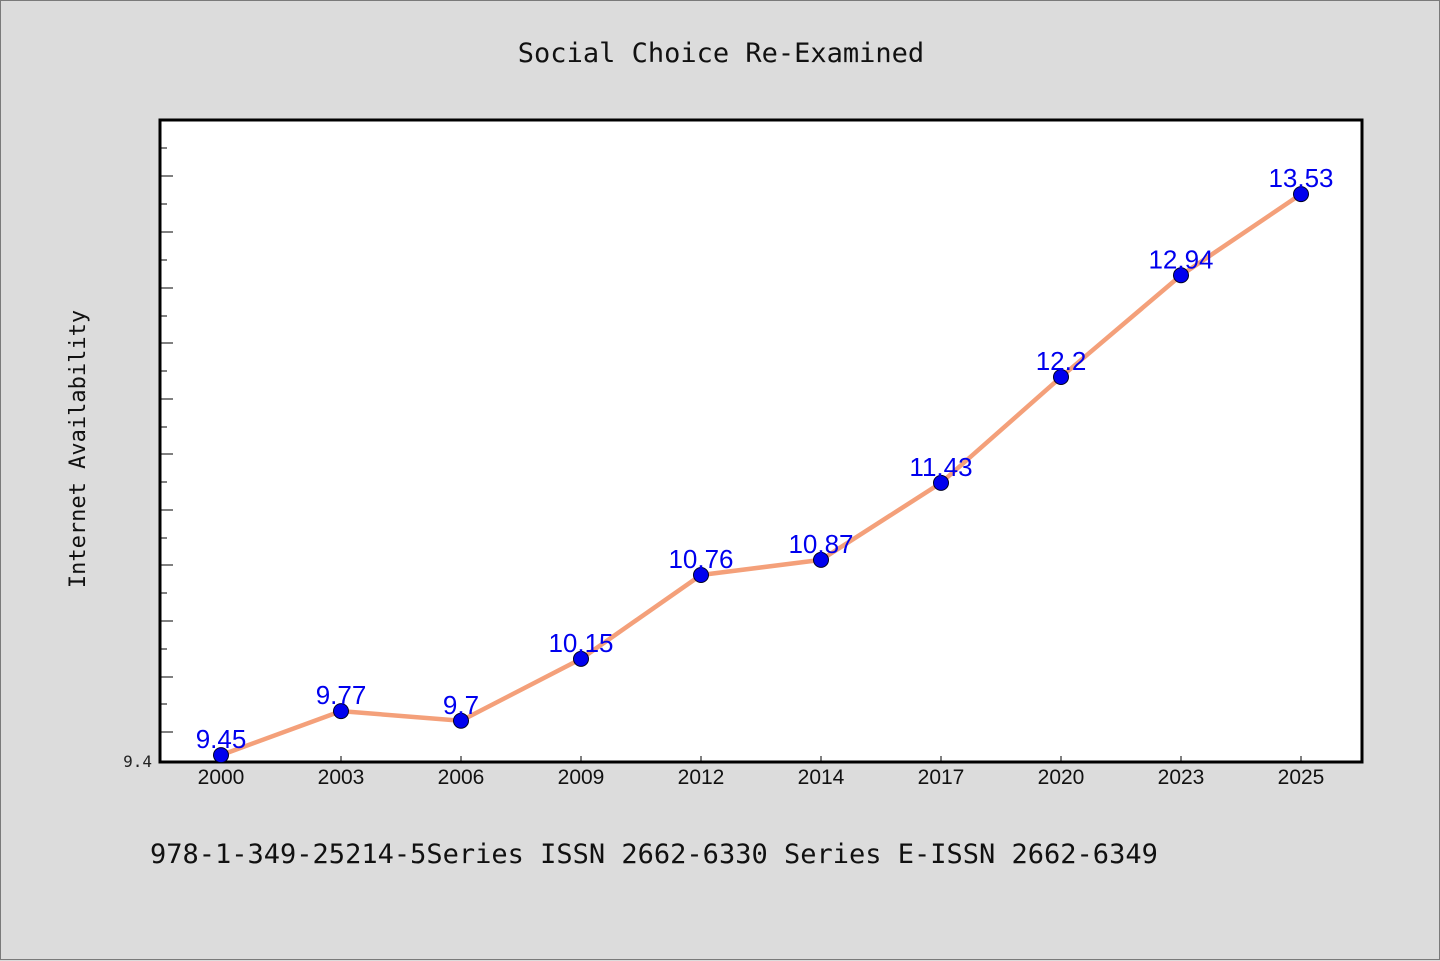  I want to click on x-tick-label: 2009, so click(581, 777).